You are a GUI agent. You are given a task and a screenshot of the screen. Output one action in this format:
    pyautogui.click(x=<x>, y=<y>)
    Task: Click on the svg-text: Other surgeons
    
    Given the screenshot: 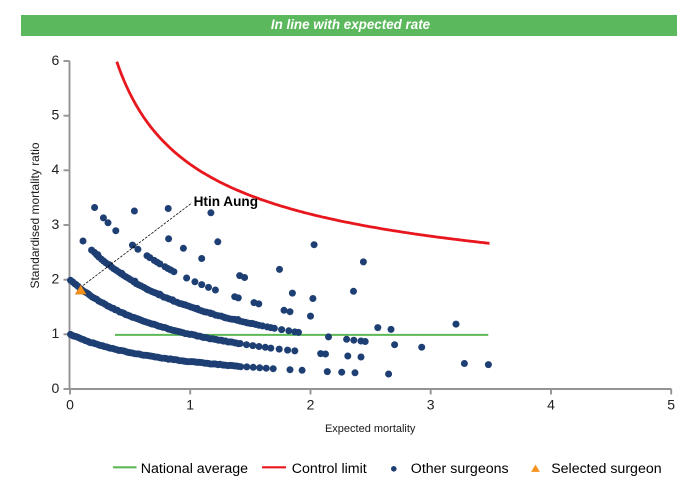 What is the action you would take?
    pyautogui.click(x=460, y=469)
    